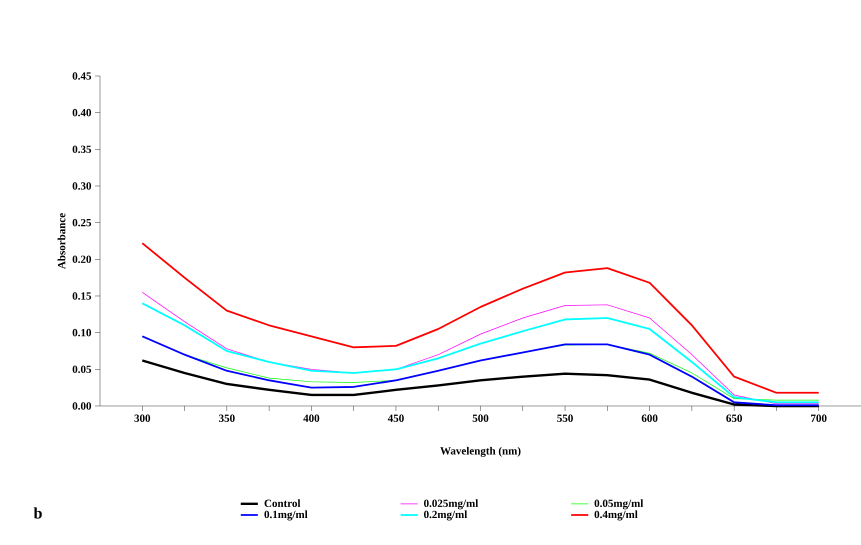 The height and width of the screenshot is (545, 861). I want to click on text: b, so click(38, 513).